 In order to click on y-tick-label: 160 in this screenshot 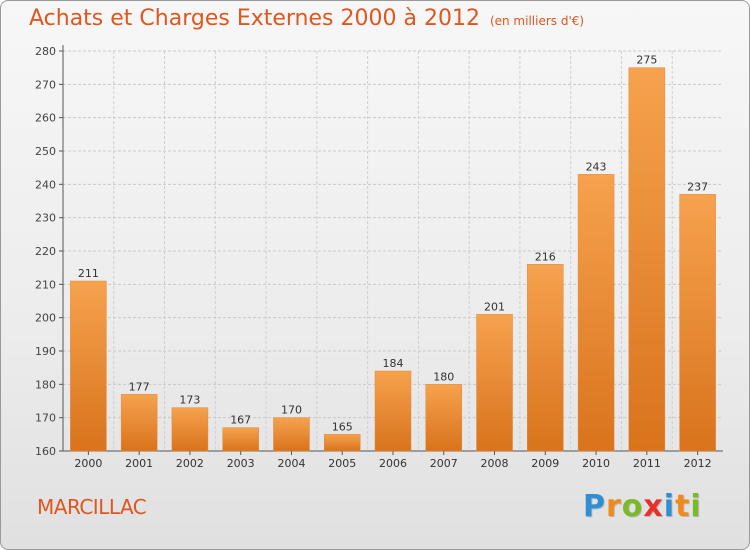, I will do `click(45, 451)`.